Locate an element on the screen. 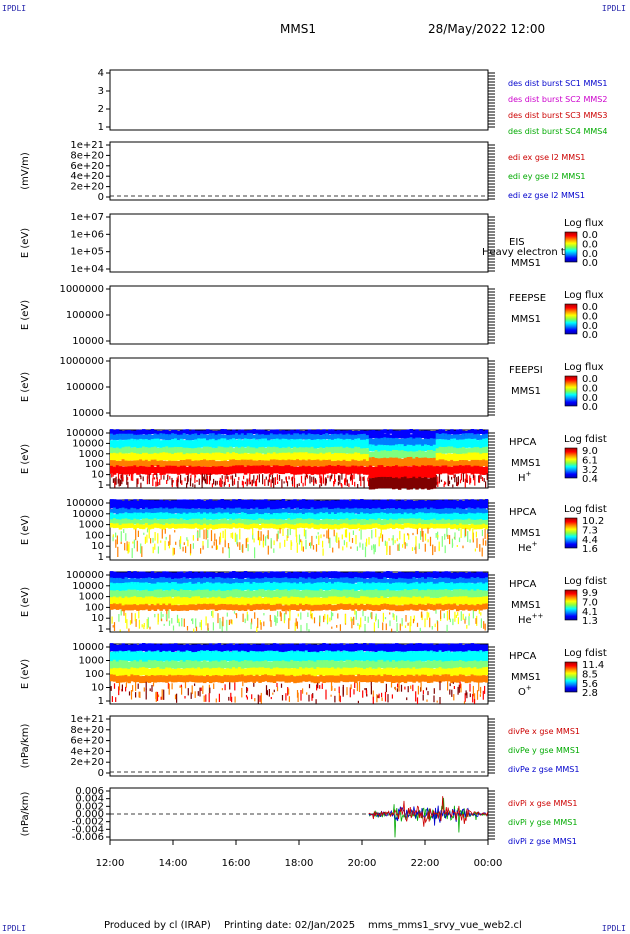 Image resolution: width=630 pixels, height=934 pixels. legend-entry: des dist burst SC2 MMS2 is located at coordinates (557, 99).